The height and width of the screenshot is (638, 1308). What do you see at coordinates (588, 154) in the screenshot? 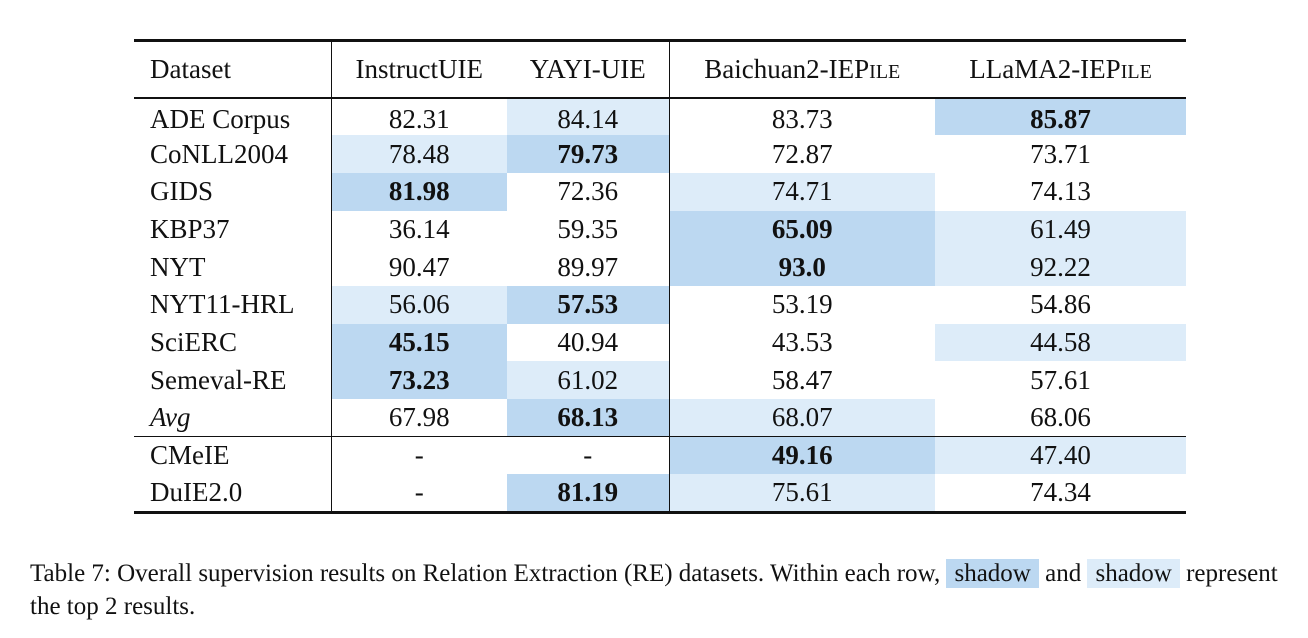
I see `cell-yayi-uie: 79.73` at bounding box center [588, 154].